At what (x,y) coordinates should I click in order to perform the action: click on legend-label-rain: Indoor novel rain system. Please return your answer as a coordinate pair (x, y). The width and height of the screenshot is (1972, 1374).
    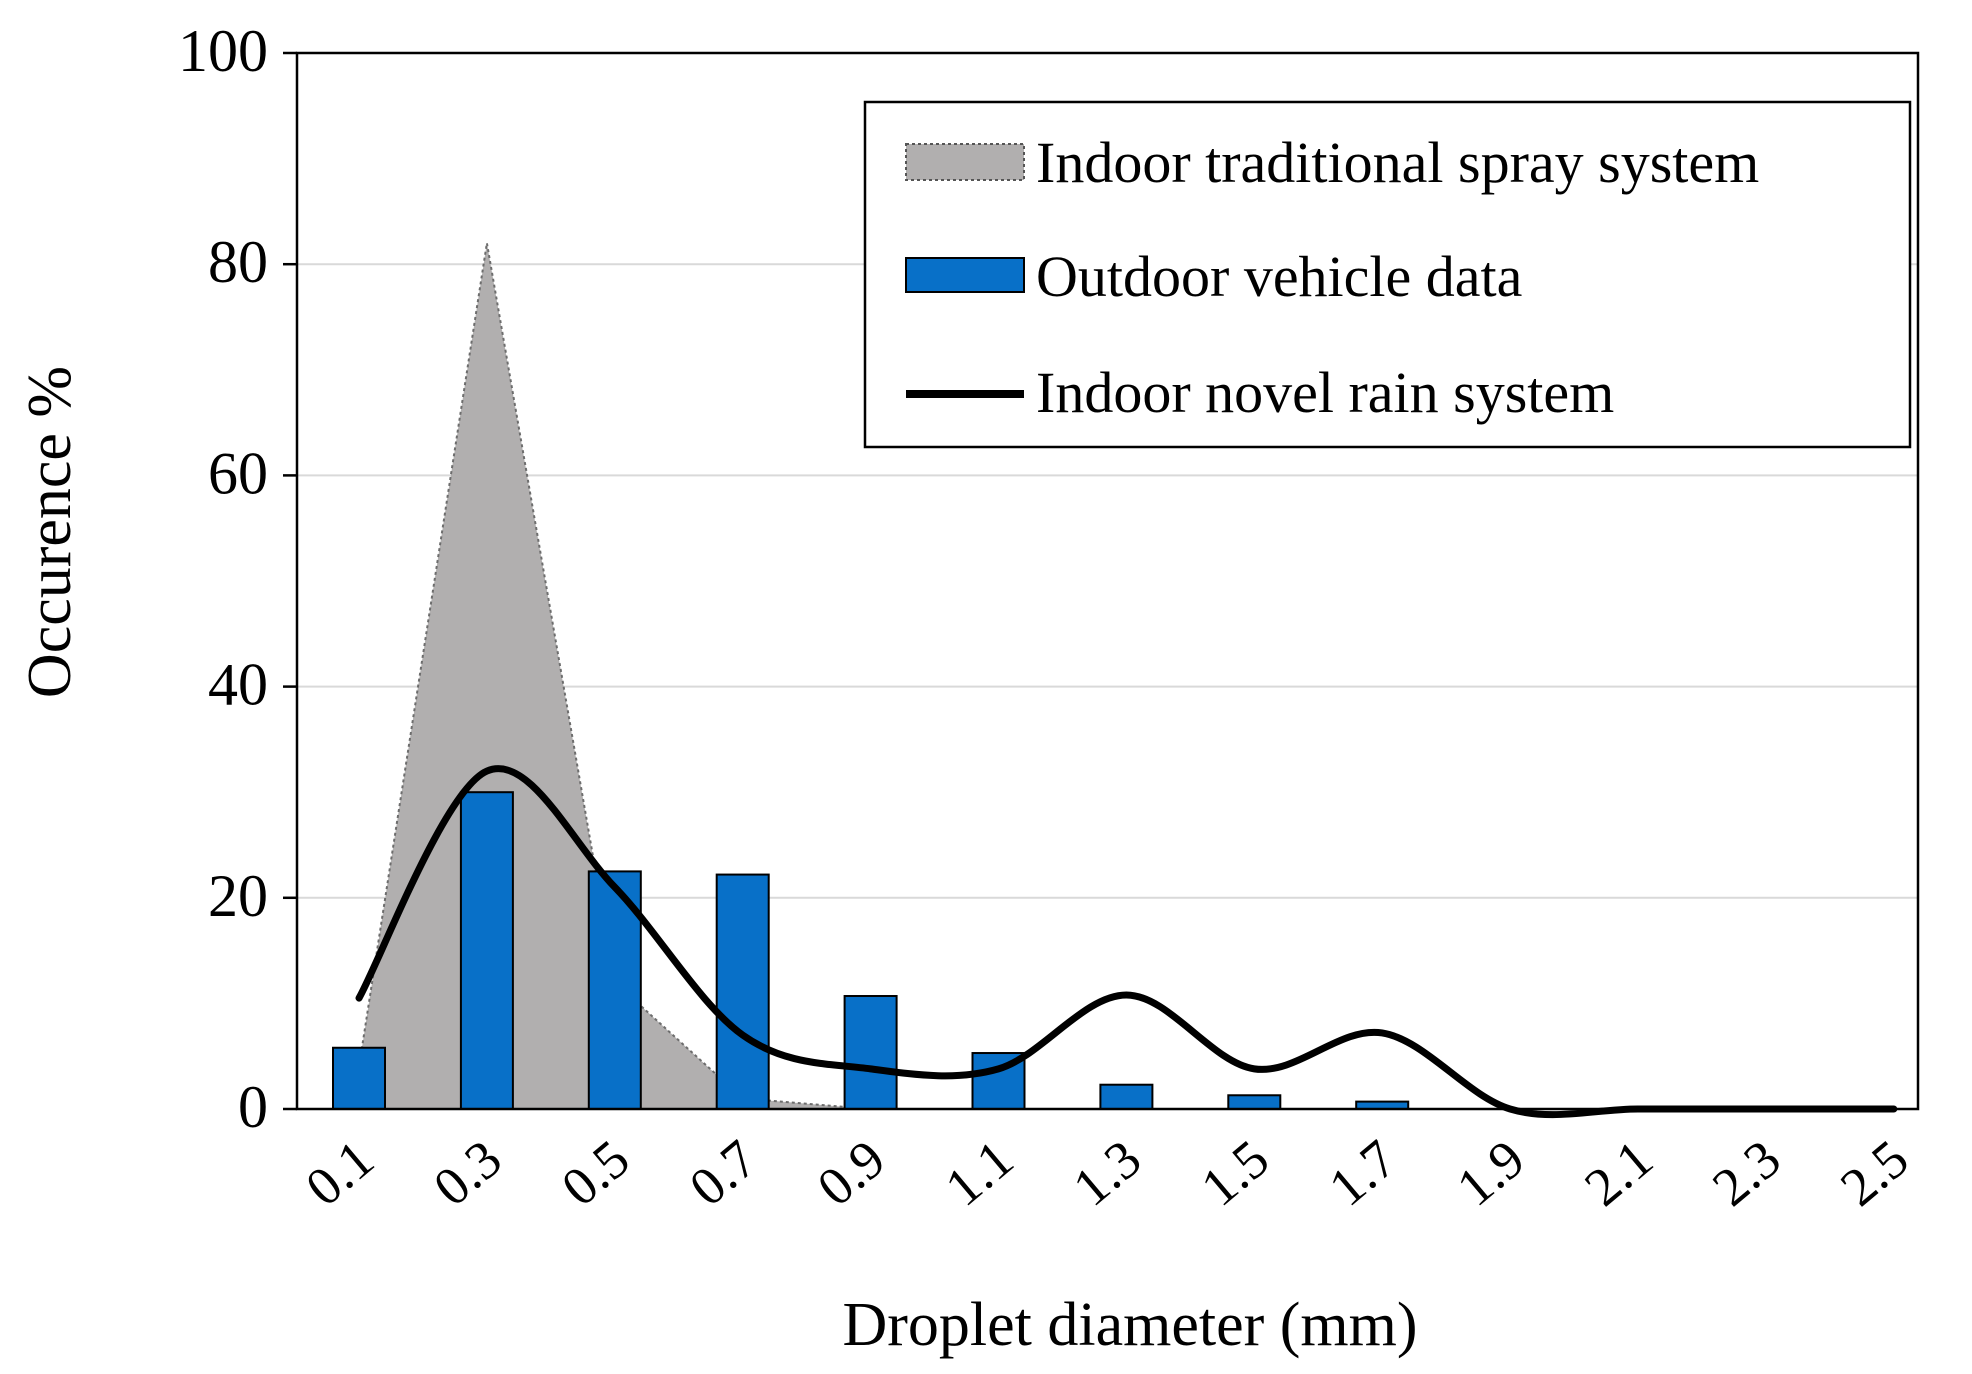
    Looking at the image, I should click on (1325, 392).